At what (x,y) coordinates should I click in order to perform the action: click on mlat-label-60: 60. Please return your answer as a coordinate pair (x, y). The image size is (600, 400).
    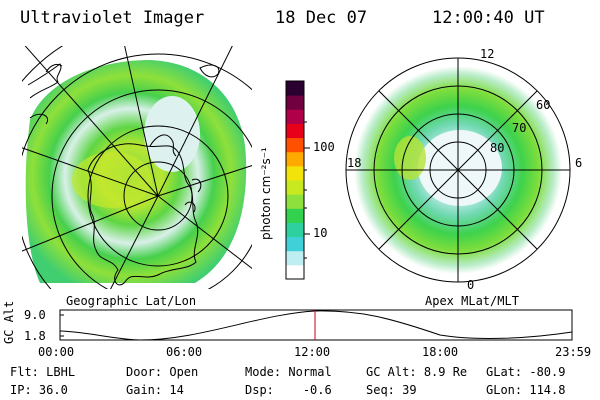
    Looking at the image, I should click on (543, 105).